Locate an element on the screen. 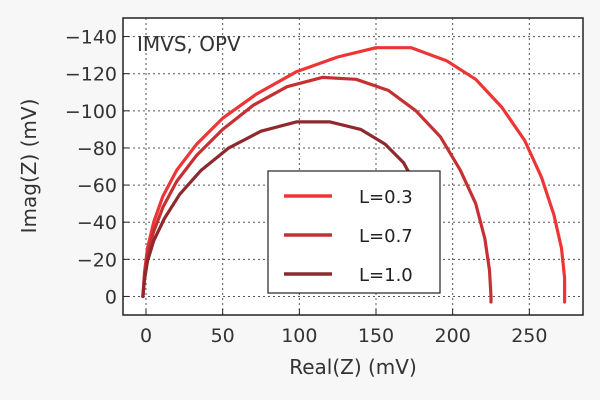 This screenshot has height=400, width=600. x-tick-labels: 0 50 100 150 200 250 is located at coordinates (344, 336).